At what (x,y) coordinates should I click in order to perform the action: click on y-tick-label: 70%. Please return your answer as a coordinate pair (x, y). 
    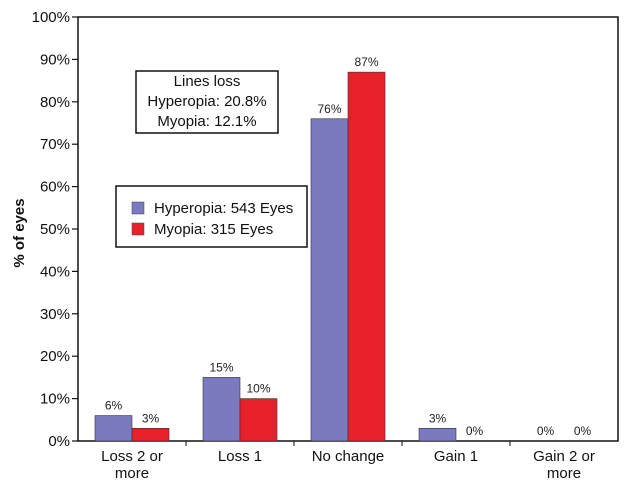
    Looking at the image, I should click on (55, 144).